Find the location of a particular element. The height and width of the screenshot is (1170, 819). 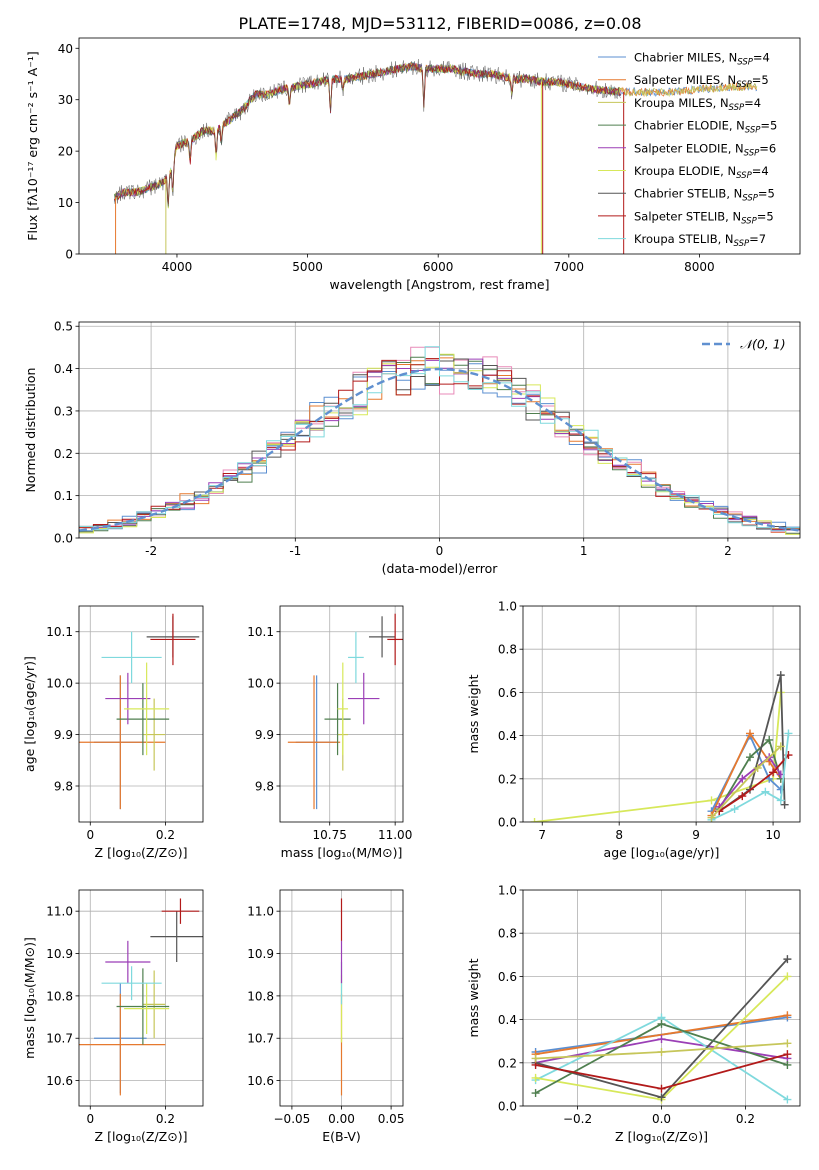

series-line-salpeter_miles is located at coordinates (661, 1035).